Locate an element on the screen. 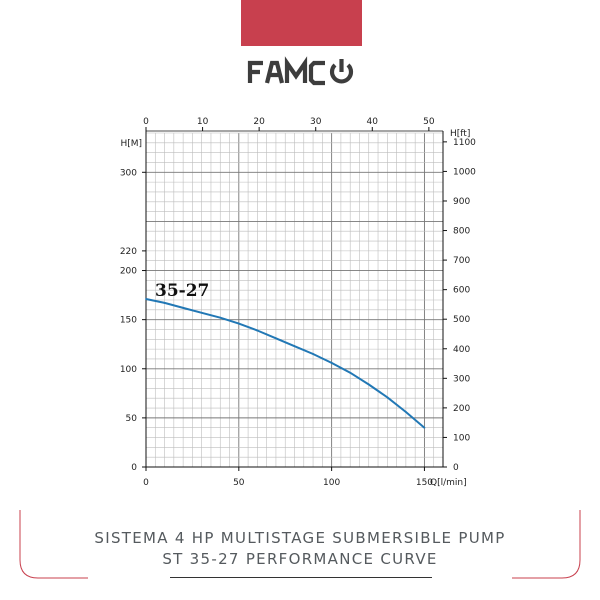 The height and width of the screenshot is (600, 600). left-tick-label: 220 is located at coordinates (128, 252).